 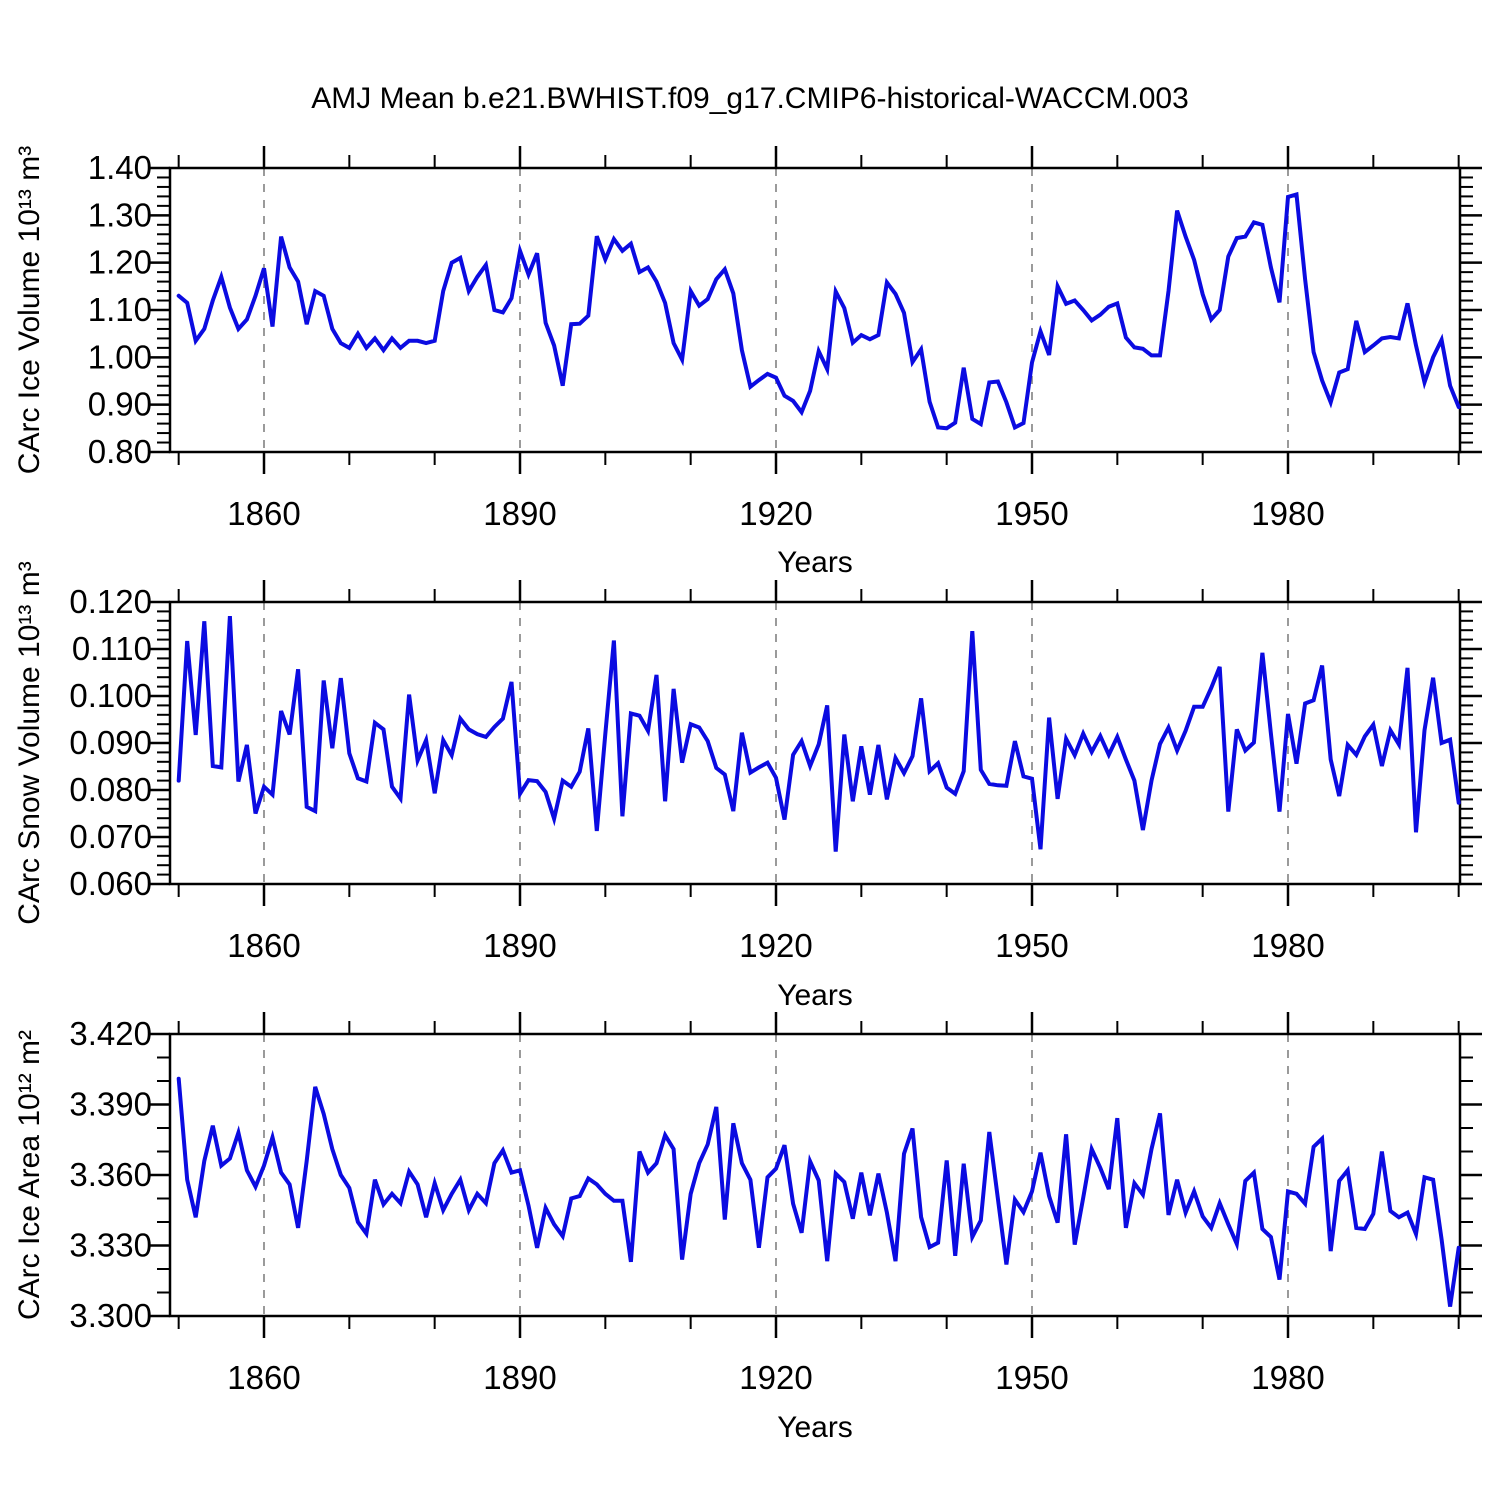 What do you see at coordinates (29, 310) in the screenshot?
I see `ice-volume-y-axis-label: CArc Ice Volume 10¹³ m³` at bounding box center [29, 310].